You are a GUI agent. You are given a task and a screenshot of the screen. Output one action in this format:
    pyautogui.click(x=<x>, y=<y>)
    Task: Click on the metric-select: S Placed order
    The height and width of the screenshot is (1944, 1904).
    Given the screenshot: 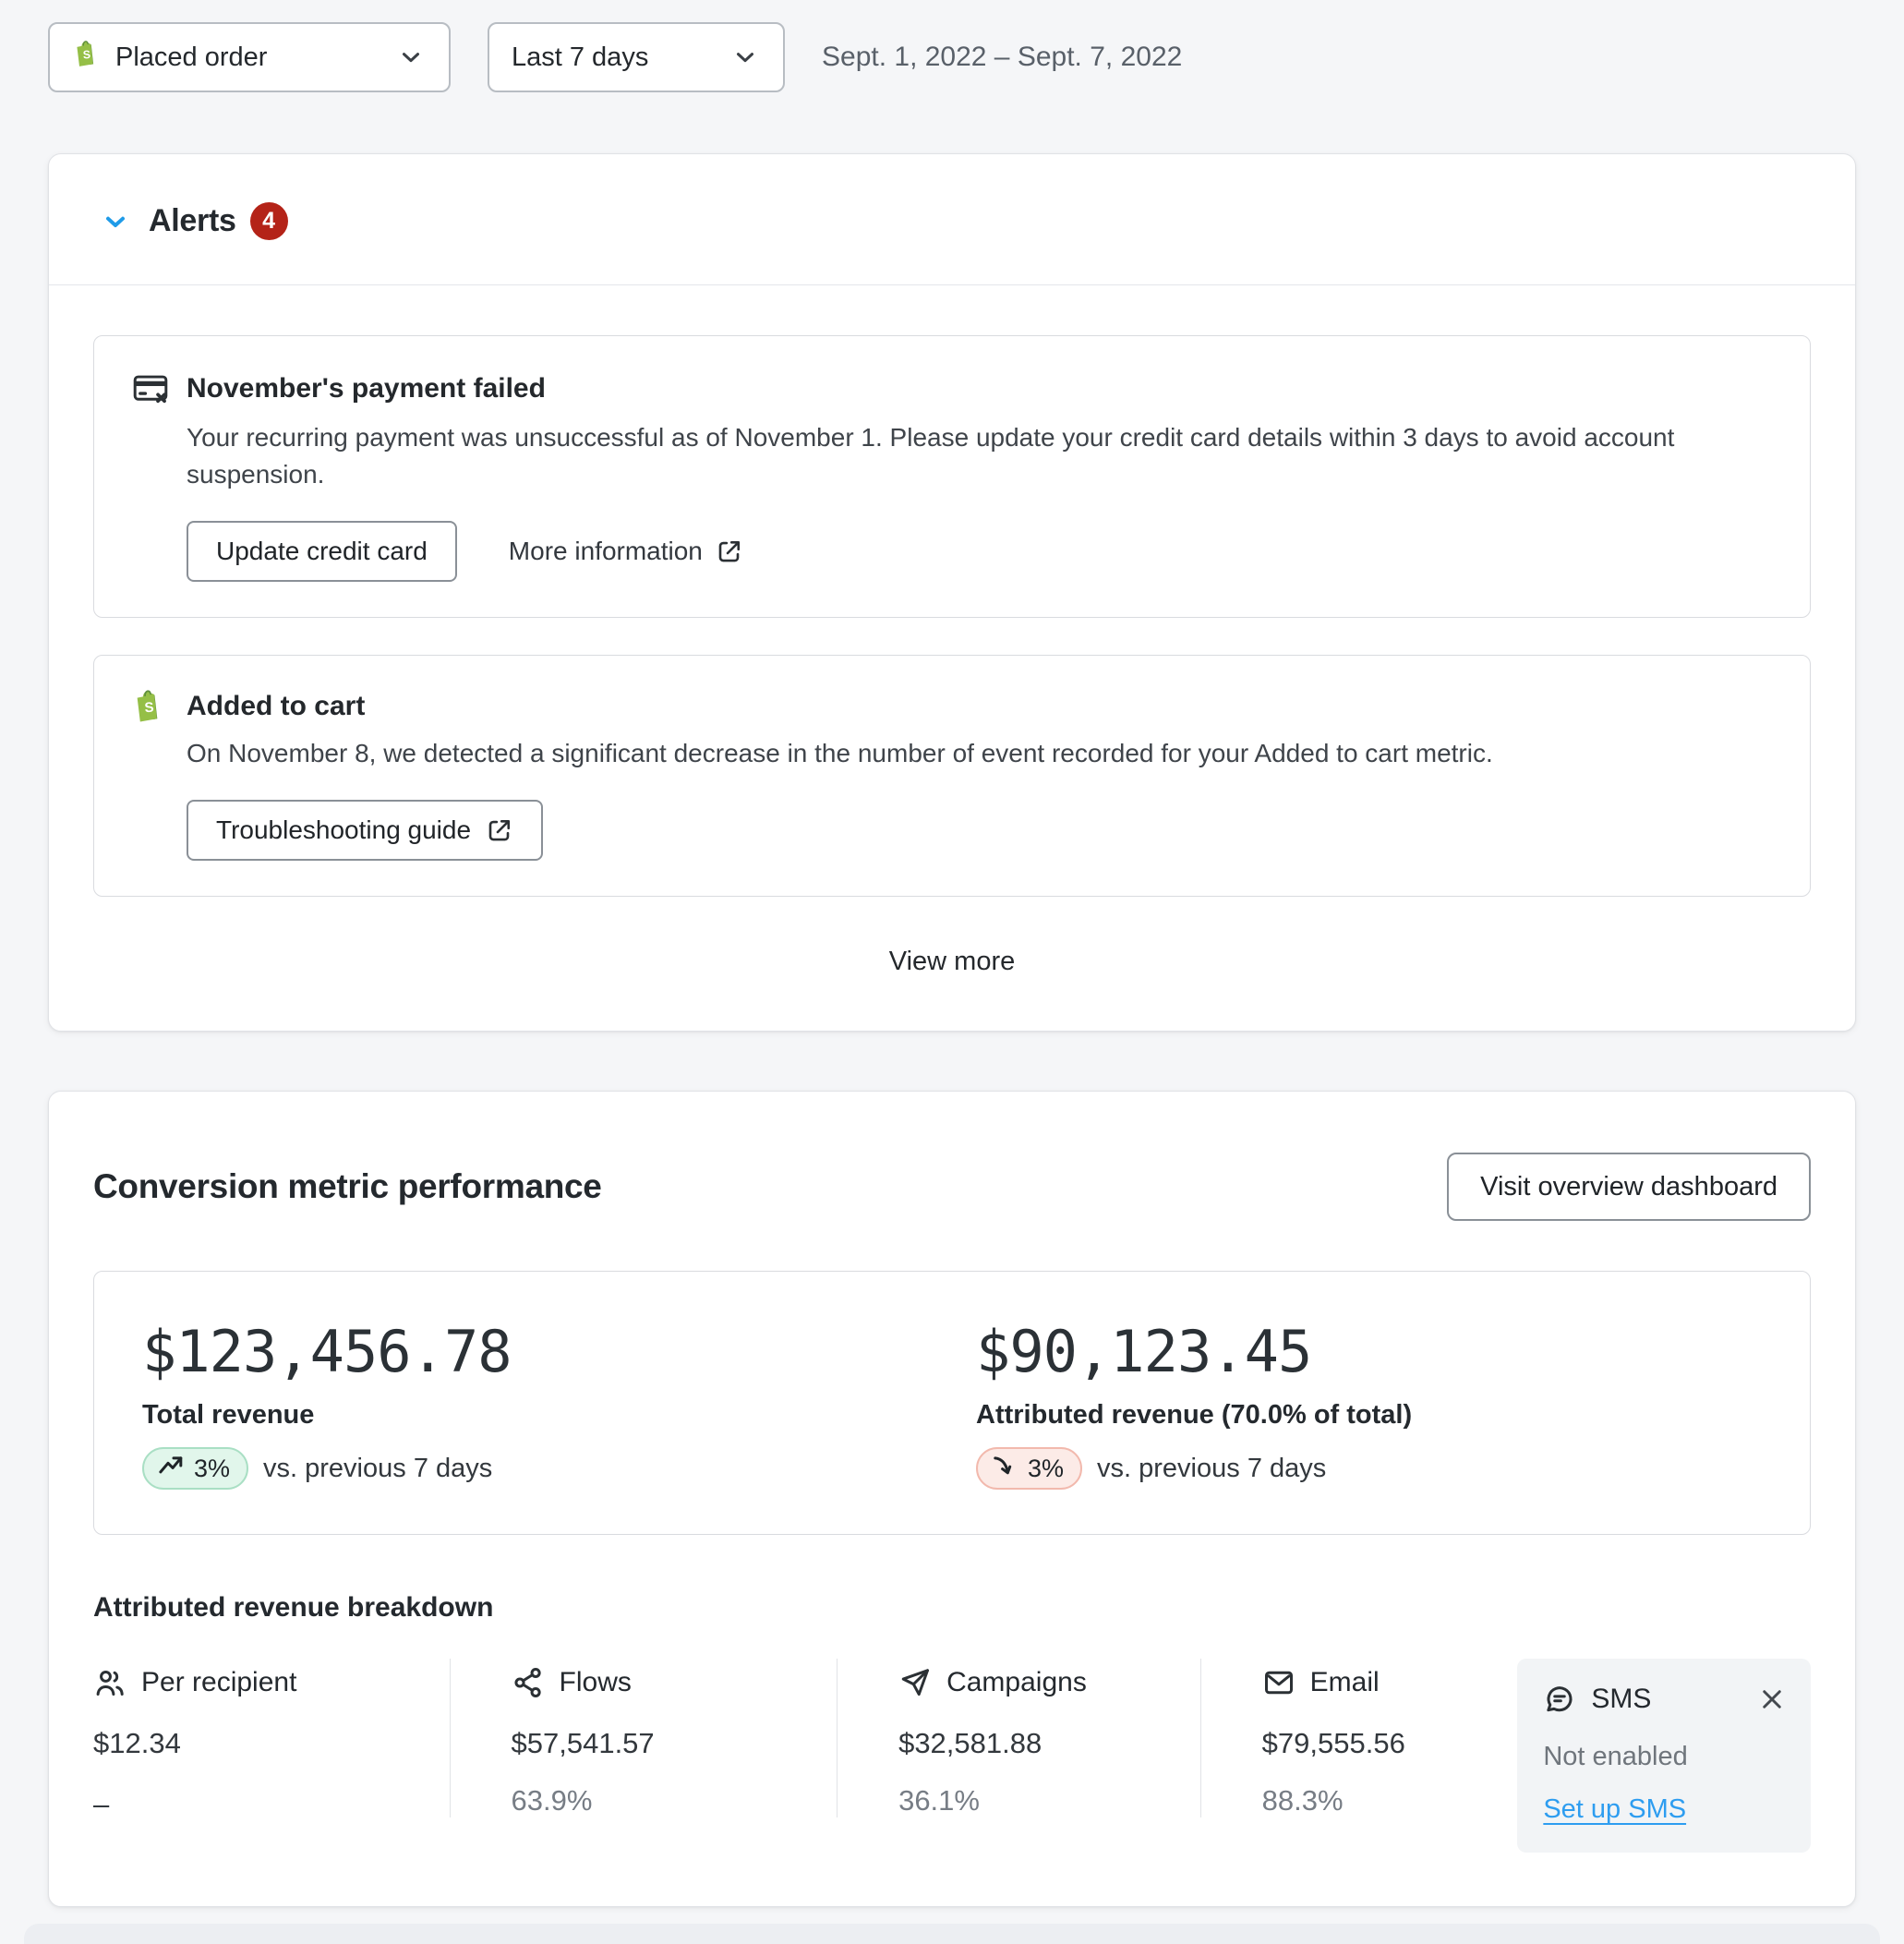 What is the action you would take?
    pyautogui.click(x=249, y=57)
    